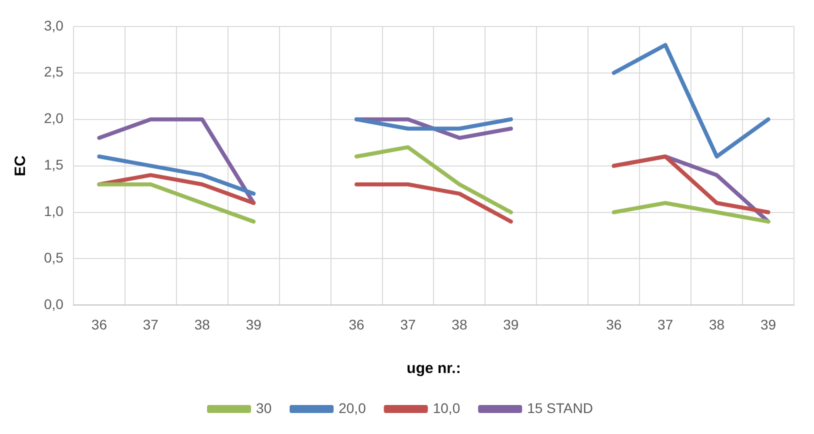 The width and height of the screenshot is (814, 434). Describe the element at coordinates (433, 369) in the screenshot. I see `x-axis-title: uge nr.:` at that location.